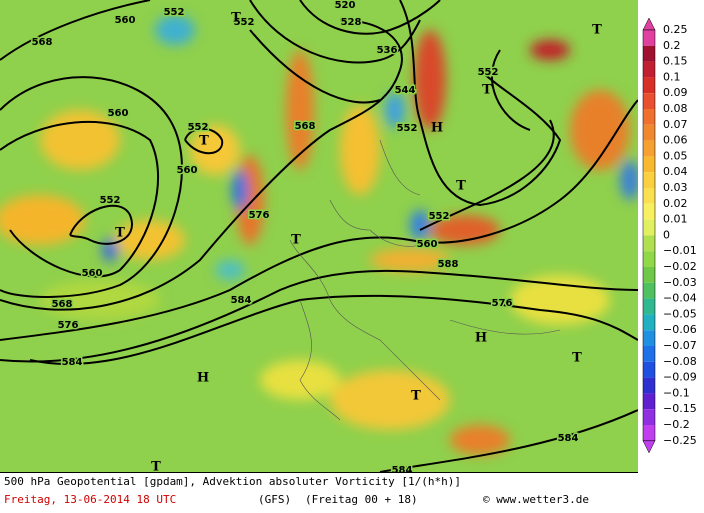 This screenshot has height=513, width=704. Describe the element at coordinates (675, 171) in the screenshot. I see `legend-label: 0.04` at that location.